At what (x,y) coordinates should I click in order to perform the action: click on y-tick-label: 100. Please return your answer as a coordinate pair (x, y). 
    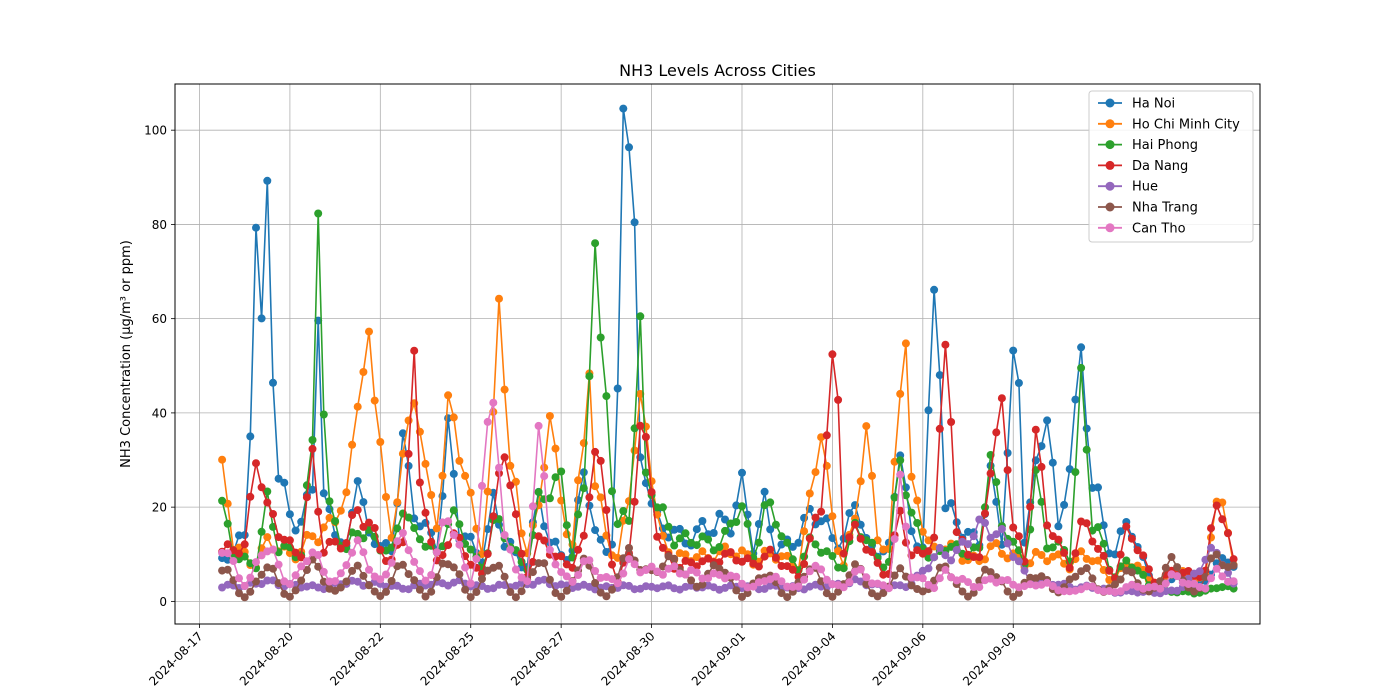
    Looking at the image, I should click on (155, 131).